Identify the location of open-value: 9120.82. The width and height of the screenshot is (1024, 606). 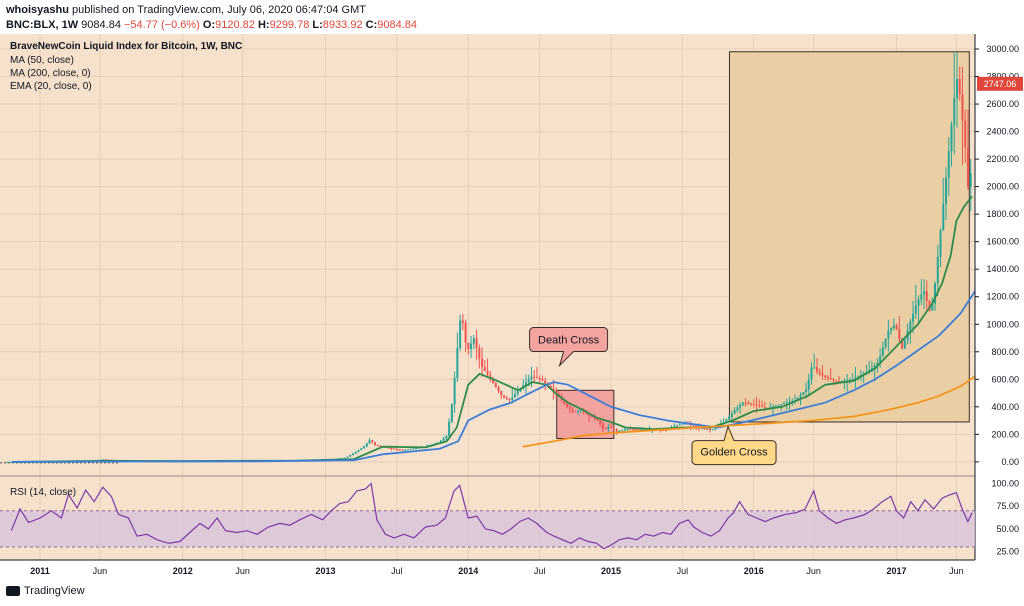
(235, 25).